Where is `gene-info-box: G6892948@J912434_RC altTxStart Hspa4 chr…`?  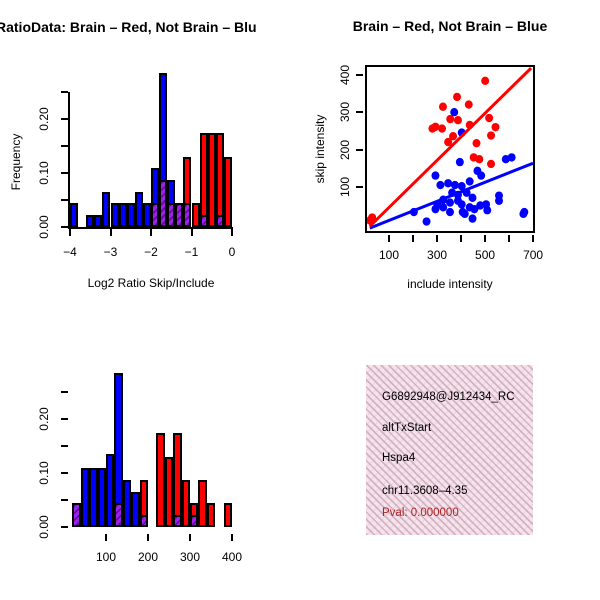 gene-info-box: G6892948@J912434_RC altTxStart Hspa4 chr… is located at coordinates (449, 450).